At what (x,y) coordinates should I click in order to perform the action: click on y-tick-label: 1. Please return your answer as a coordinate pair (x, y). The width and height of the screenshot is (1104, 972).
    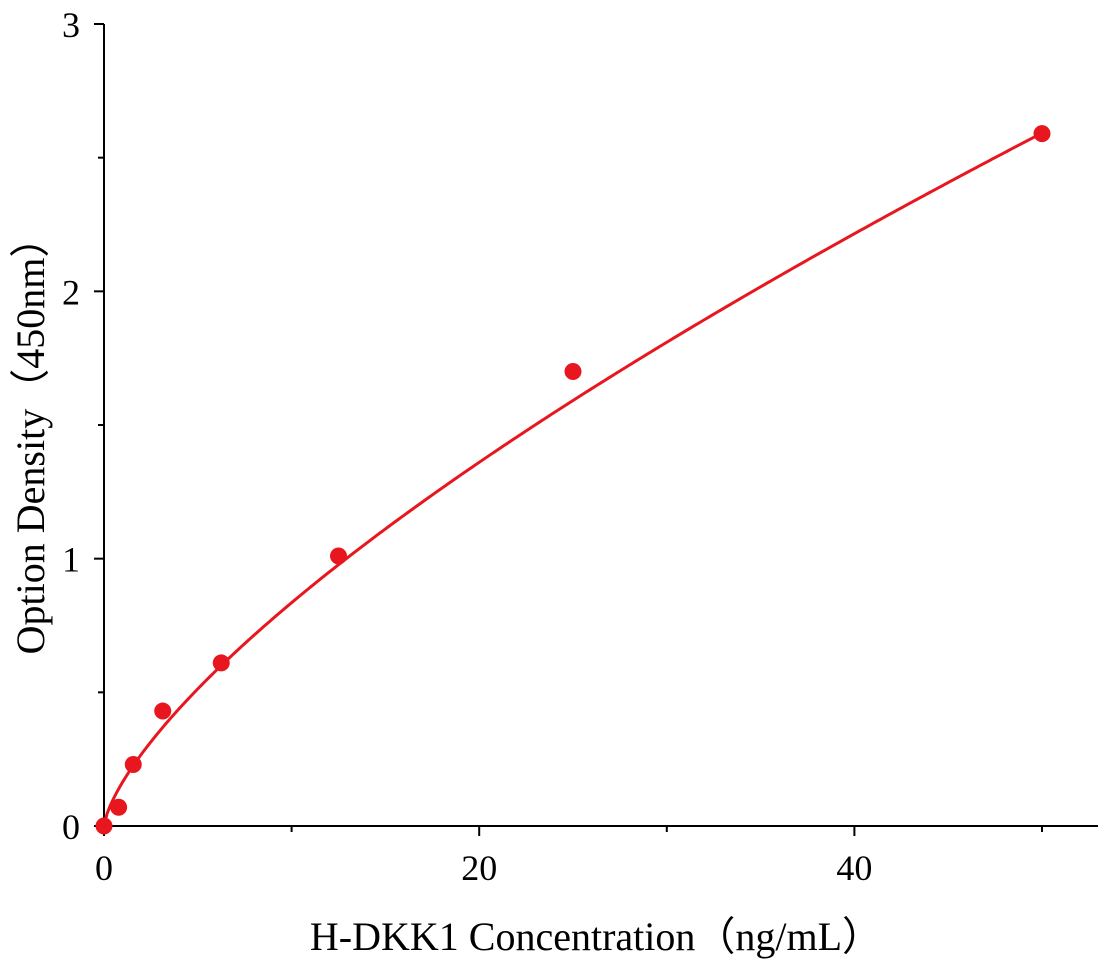
    Looking at the image, I should click on (71, 560).